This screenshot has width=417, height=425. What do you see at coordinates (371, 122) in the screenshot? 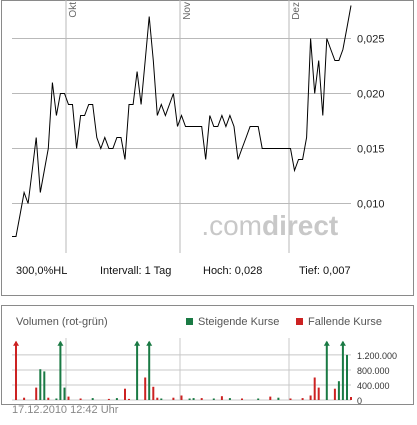
I see `price-y-axis: 0,025 0,020 0,015 0,010` at bounding box center [371, 122].